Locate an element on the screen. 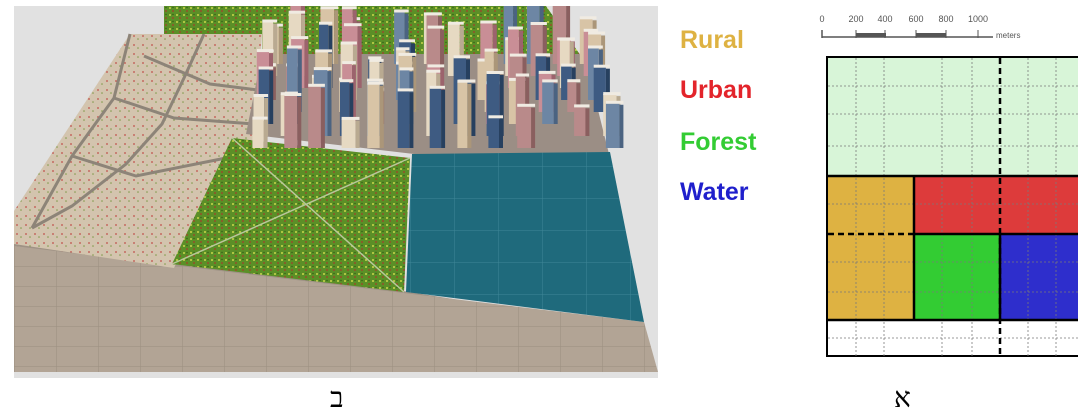  zone-urban is located at coordinates (996, 205).